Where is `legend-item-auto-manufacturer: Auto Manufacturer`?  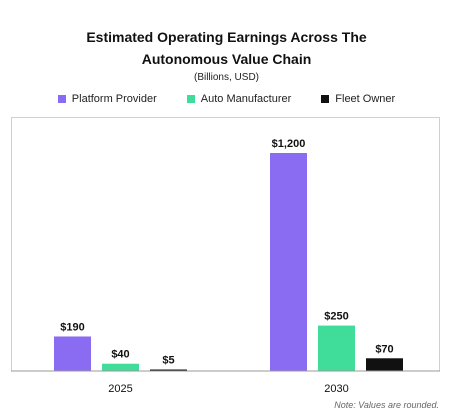 legend-item-auto-manufacturer: Auto Manufacturer is located at coordinates (239, 99).